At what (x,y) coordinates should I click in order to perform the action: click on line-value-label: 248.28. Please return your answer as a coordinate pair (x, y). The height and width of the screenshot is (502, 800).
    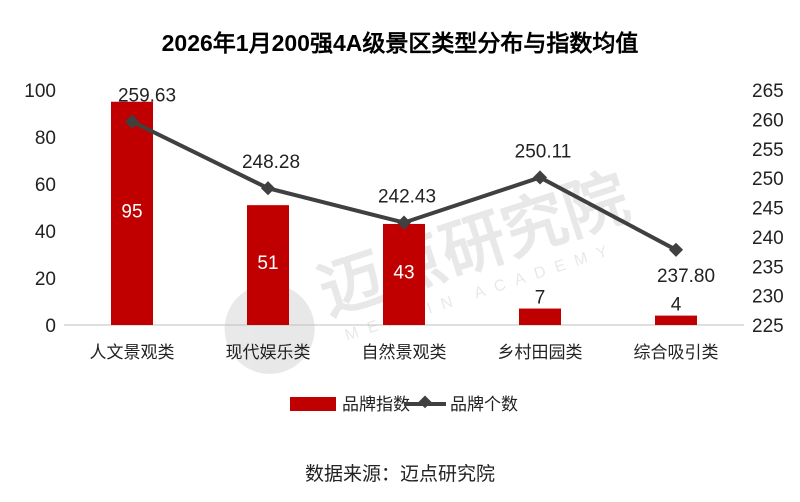
    Looking at the image, I should click on (271, 162).